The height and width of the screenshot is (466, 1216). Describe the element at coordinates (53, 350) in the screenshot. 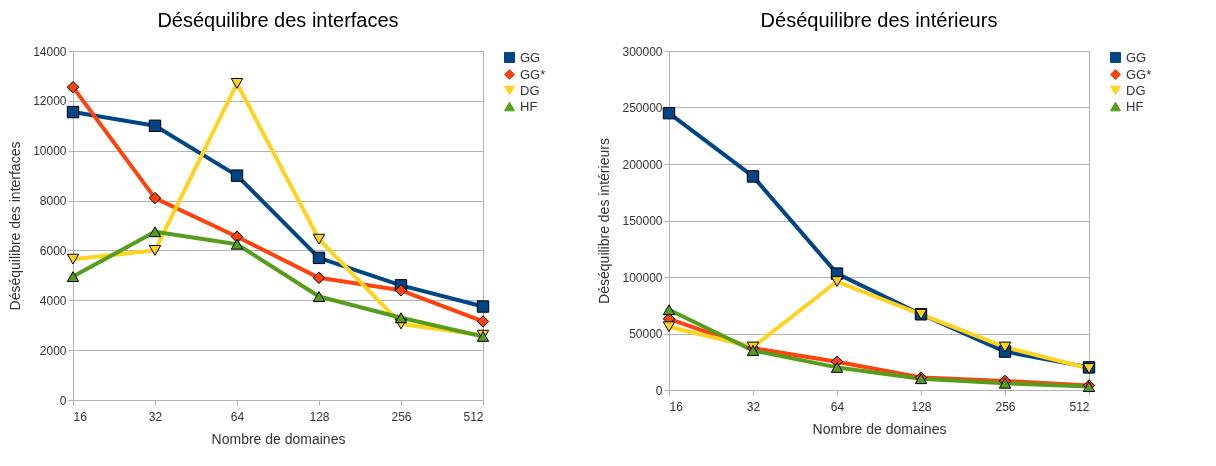

I see `y-tick-label: 2000` at that location.